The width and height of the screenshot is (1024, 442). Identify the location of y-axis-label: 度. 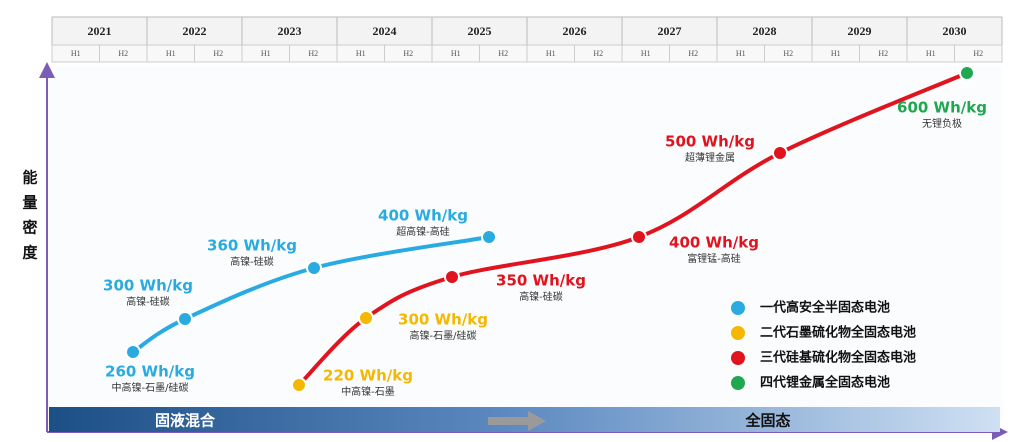
(30, 253).